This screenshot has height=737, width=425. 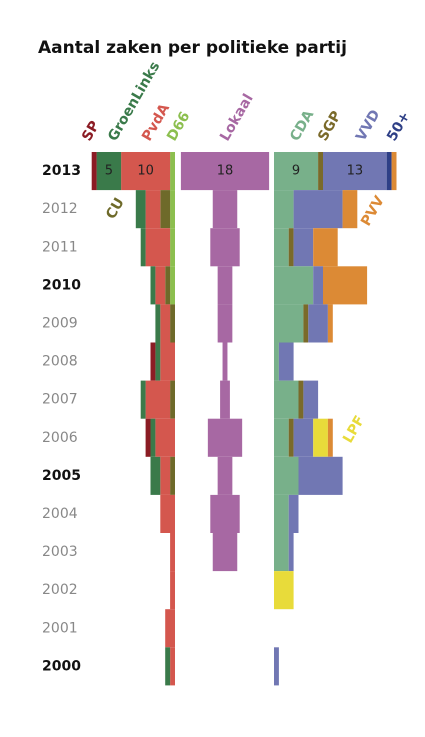 I want to click on y-tick-label: 2006, so click(x=60, y=438).